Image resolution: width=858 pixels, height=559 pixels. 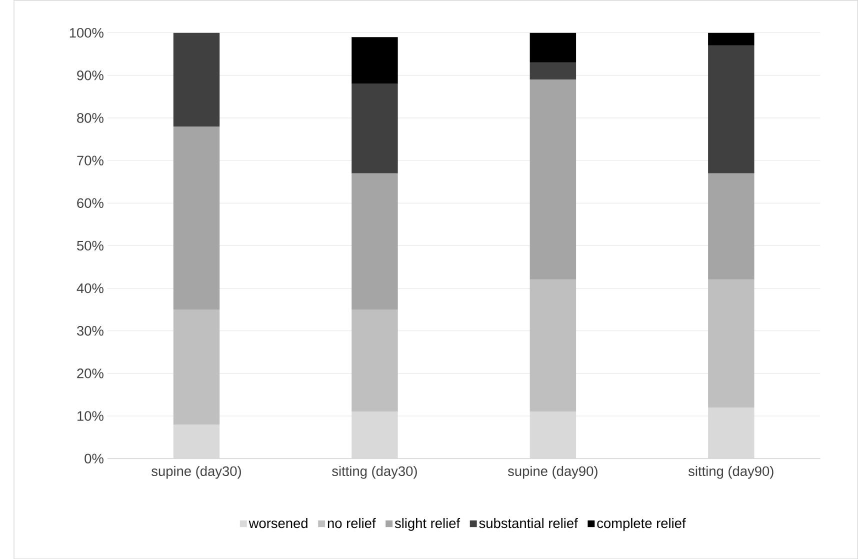 I want to click on y-tick-label: 10%, so click(x=91, y=416).